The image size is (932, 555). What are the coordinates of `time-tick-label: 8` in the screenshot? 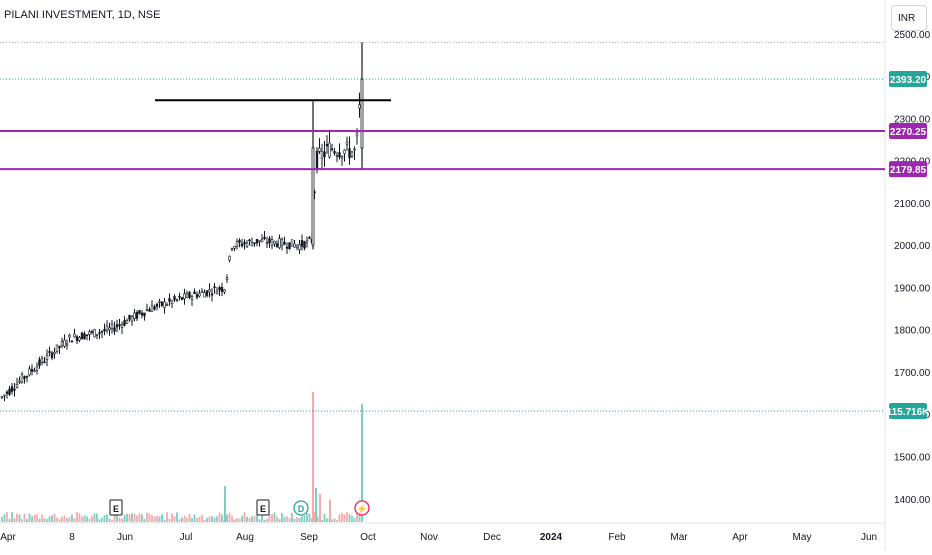 It's located at (72, 537).